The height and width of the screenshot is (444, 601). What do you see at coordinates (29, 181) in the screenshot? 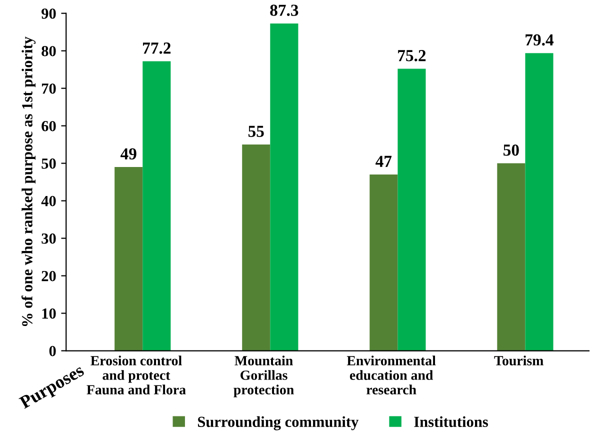
I see `y-axis-title: % of one who ranked purpose as 1st priority` at bounding box center [29, 181].